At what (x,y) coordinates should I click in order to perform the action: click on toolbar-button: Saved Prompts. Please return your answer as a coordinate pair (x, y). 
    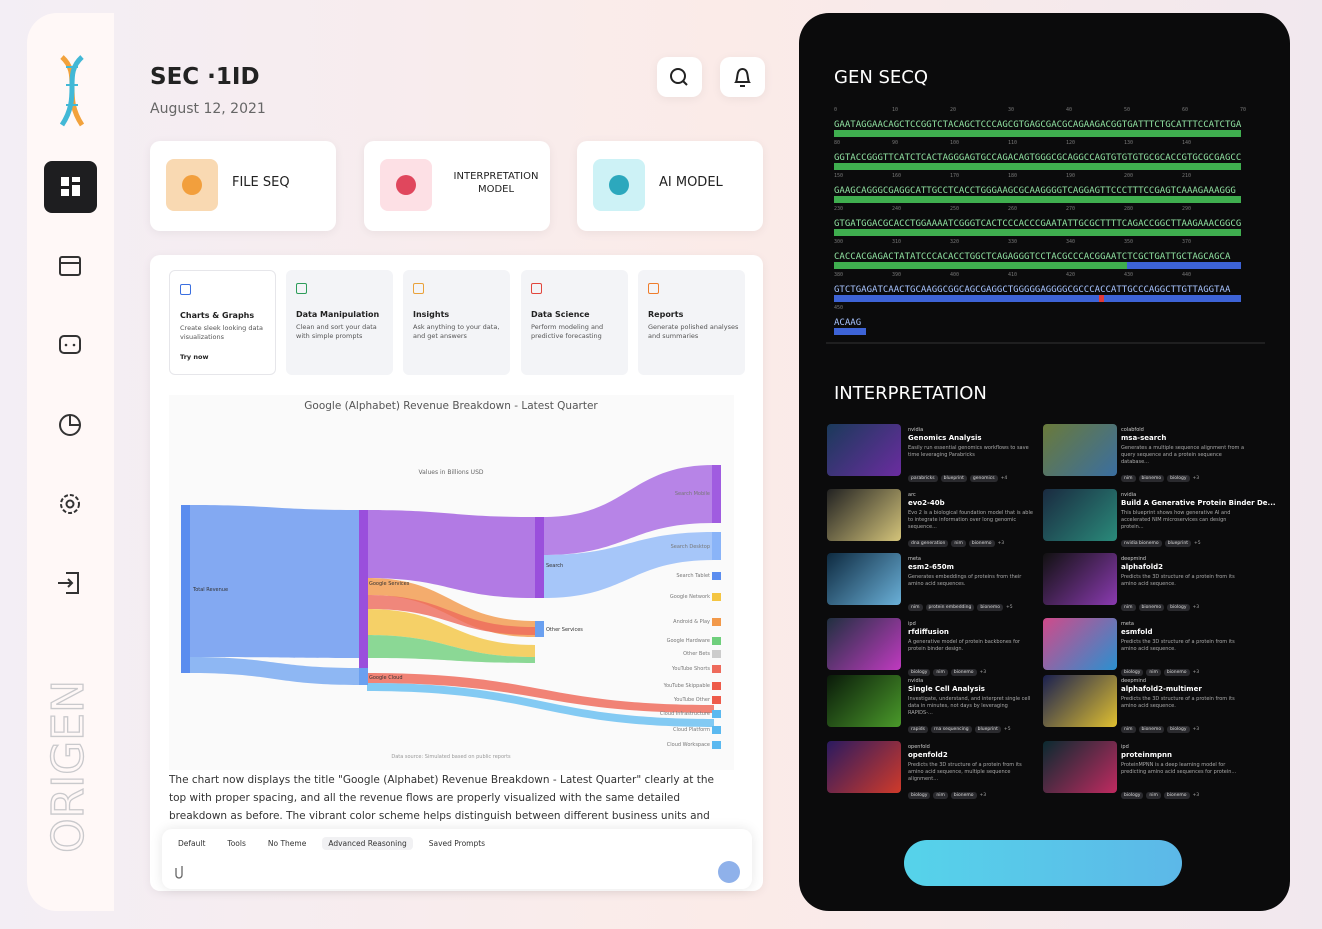
    Looking at the image, I should click on (457, 843).